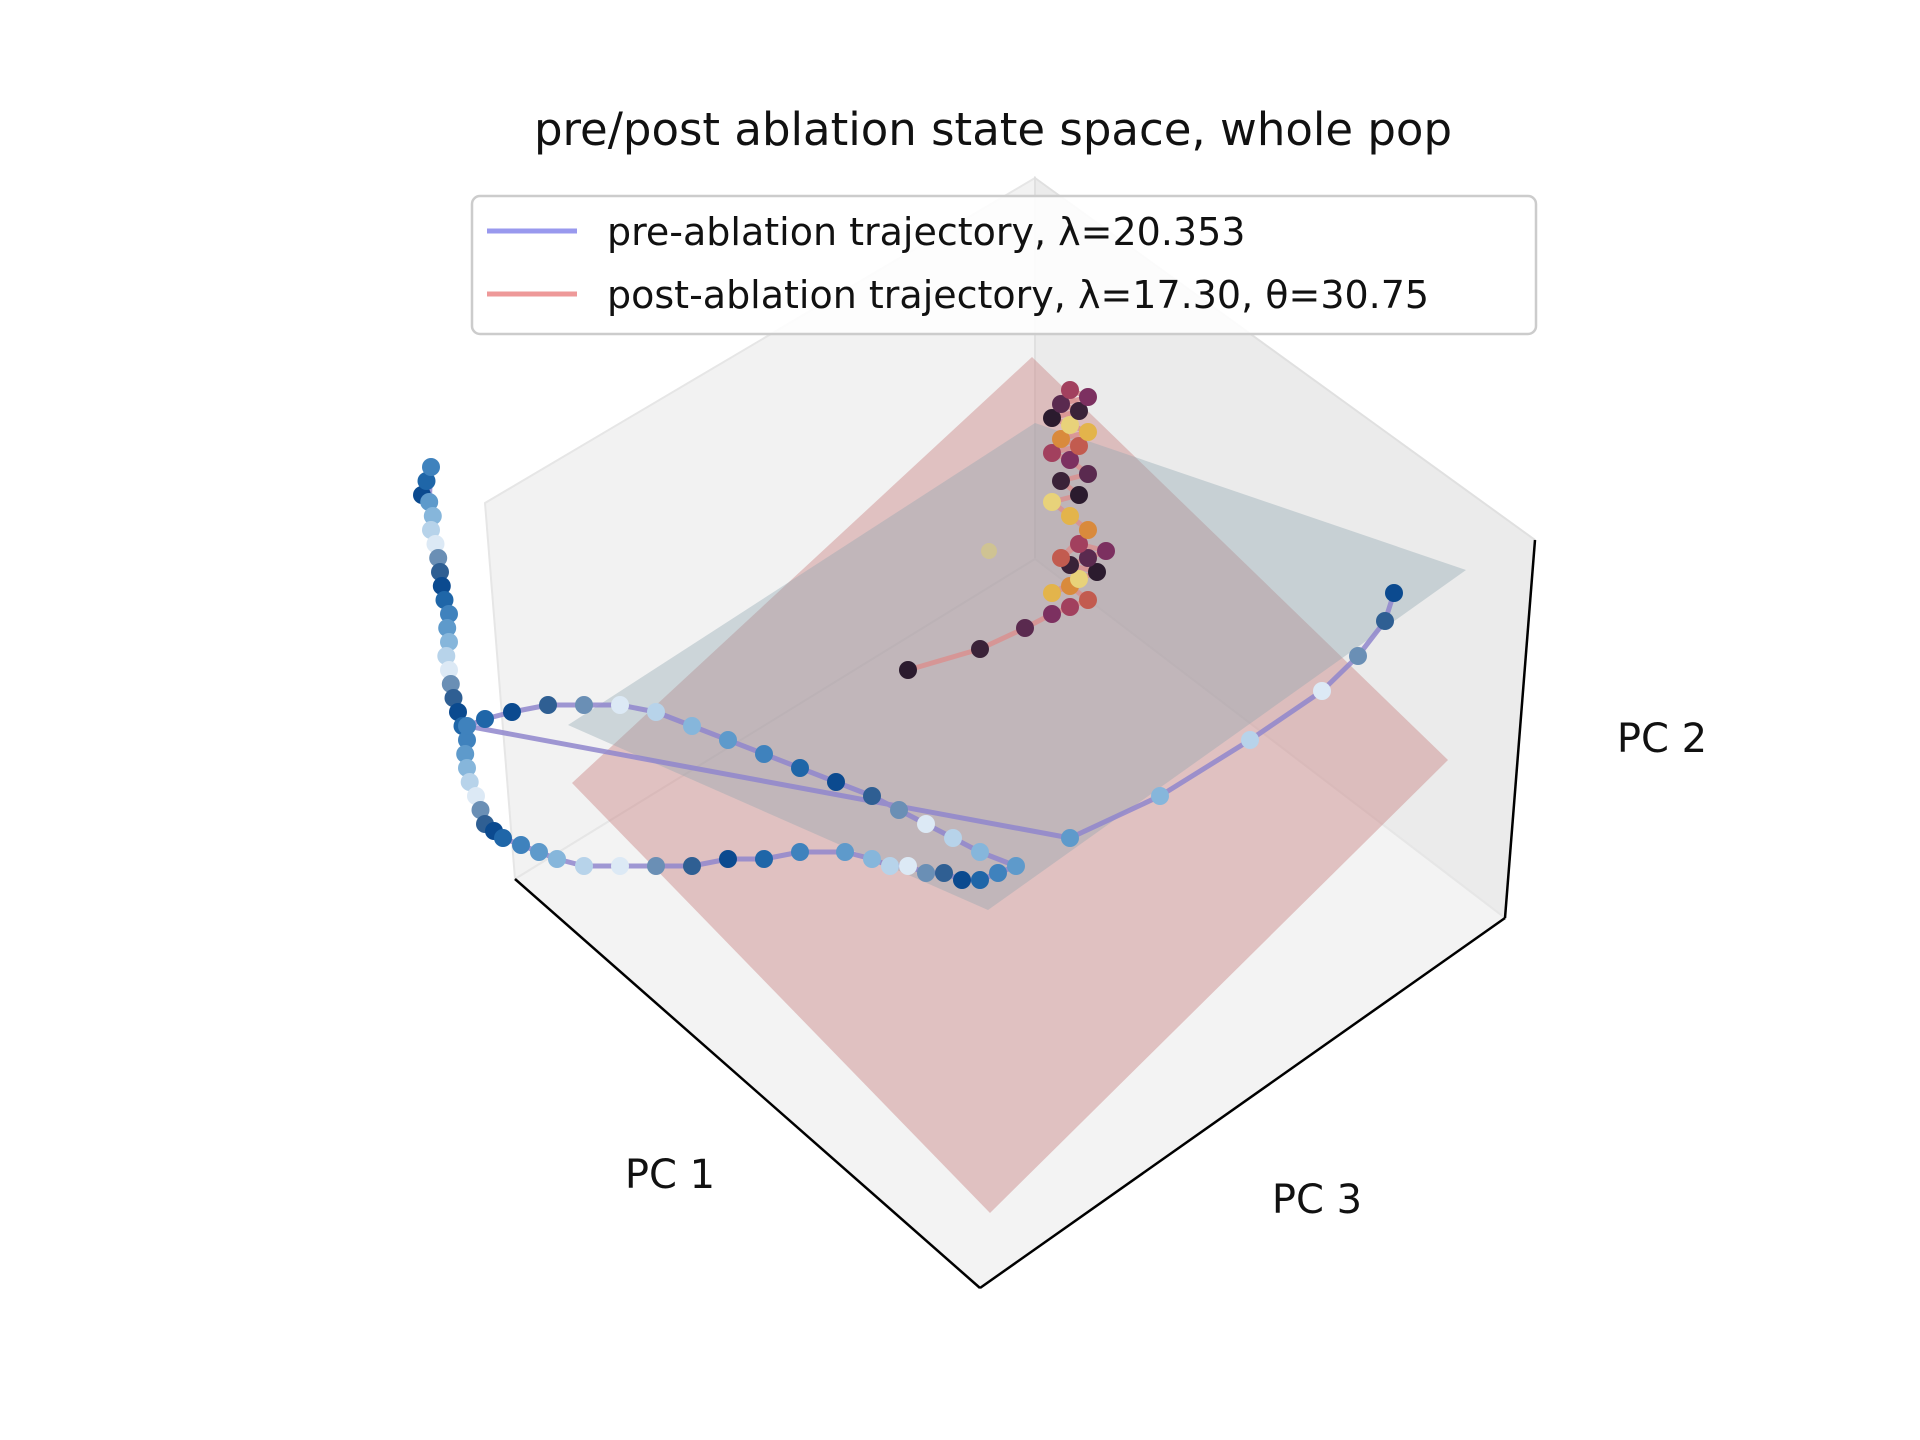 The height and width of the screenshot is (1440, 1920). I want to click on pc3-axis-label: PC 3, so click(1317, 1200).